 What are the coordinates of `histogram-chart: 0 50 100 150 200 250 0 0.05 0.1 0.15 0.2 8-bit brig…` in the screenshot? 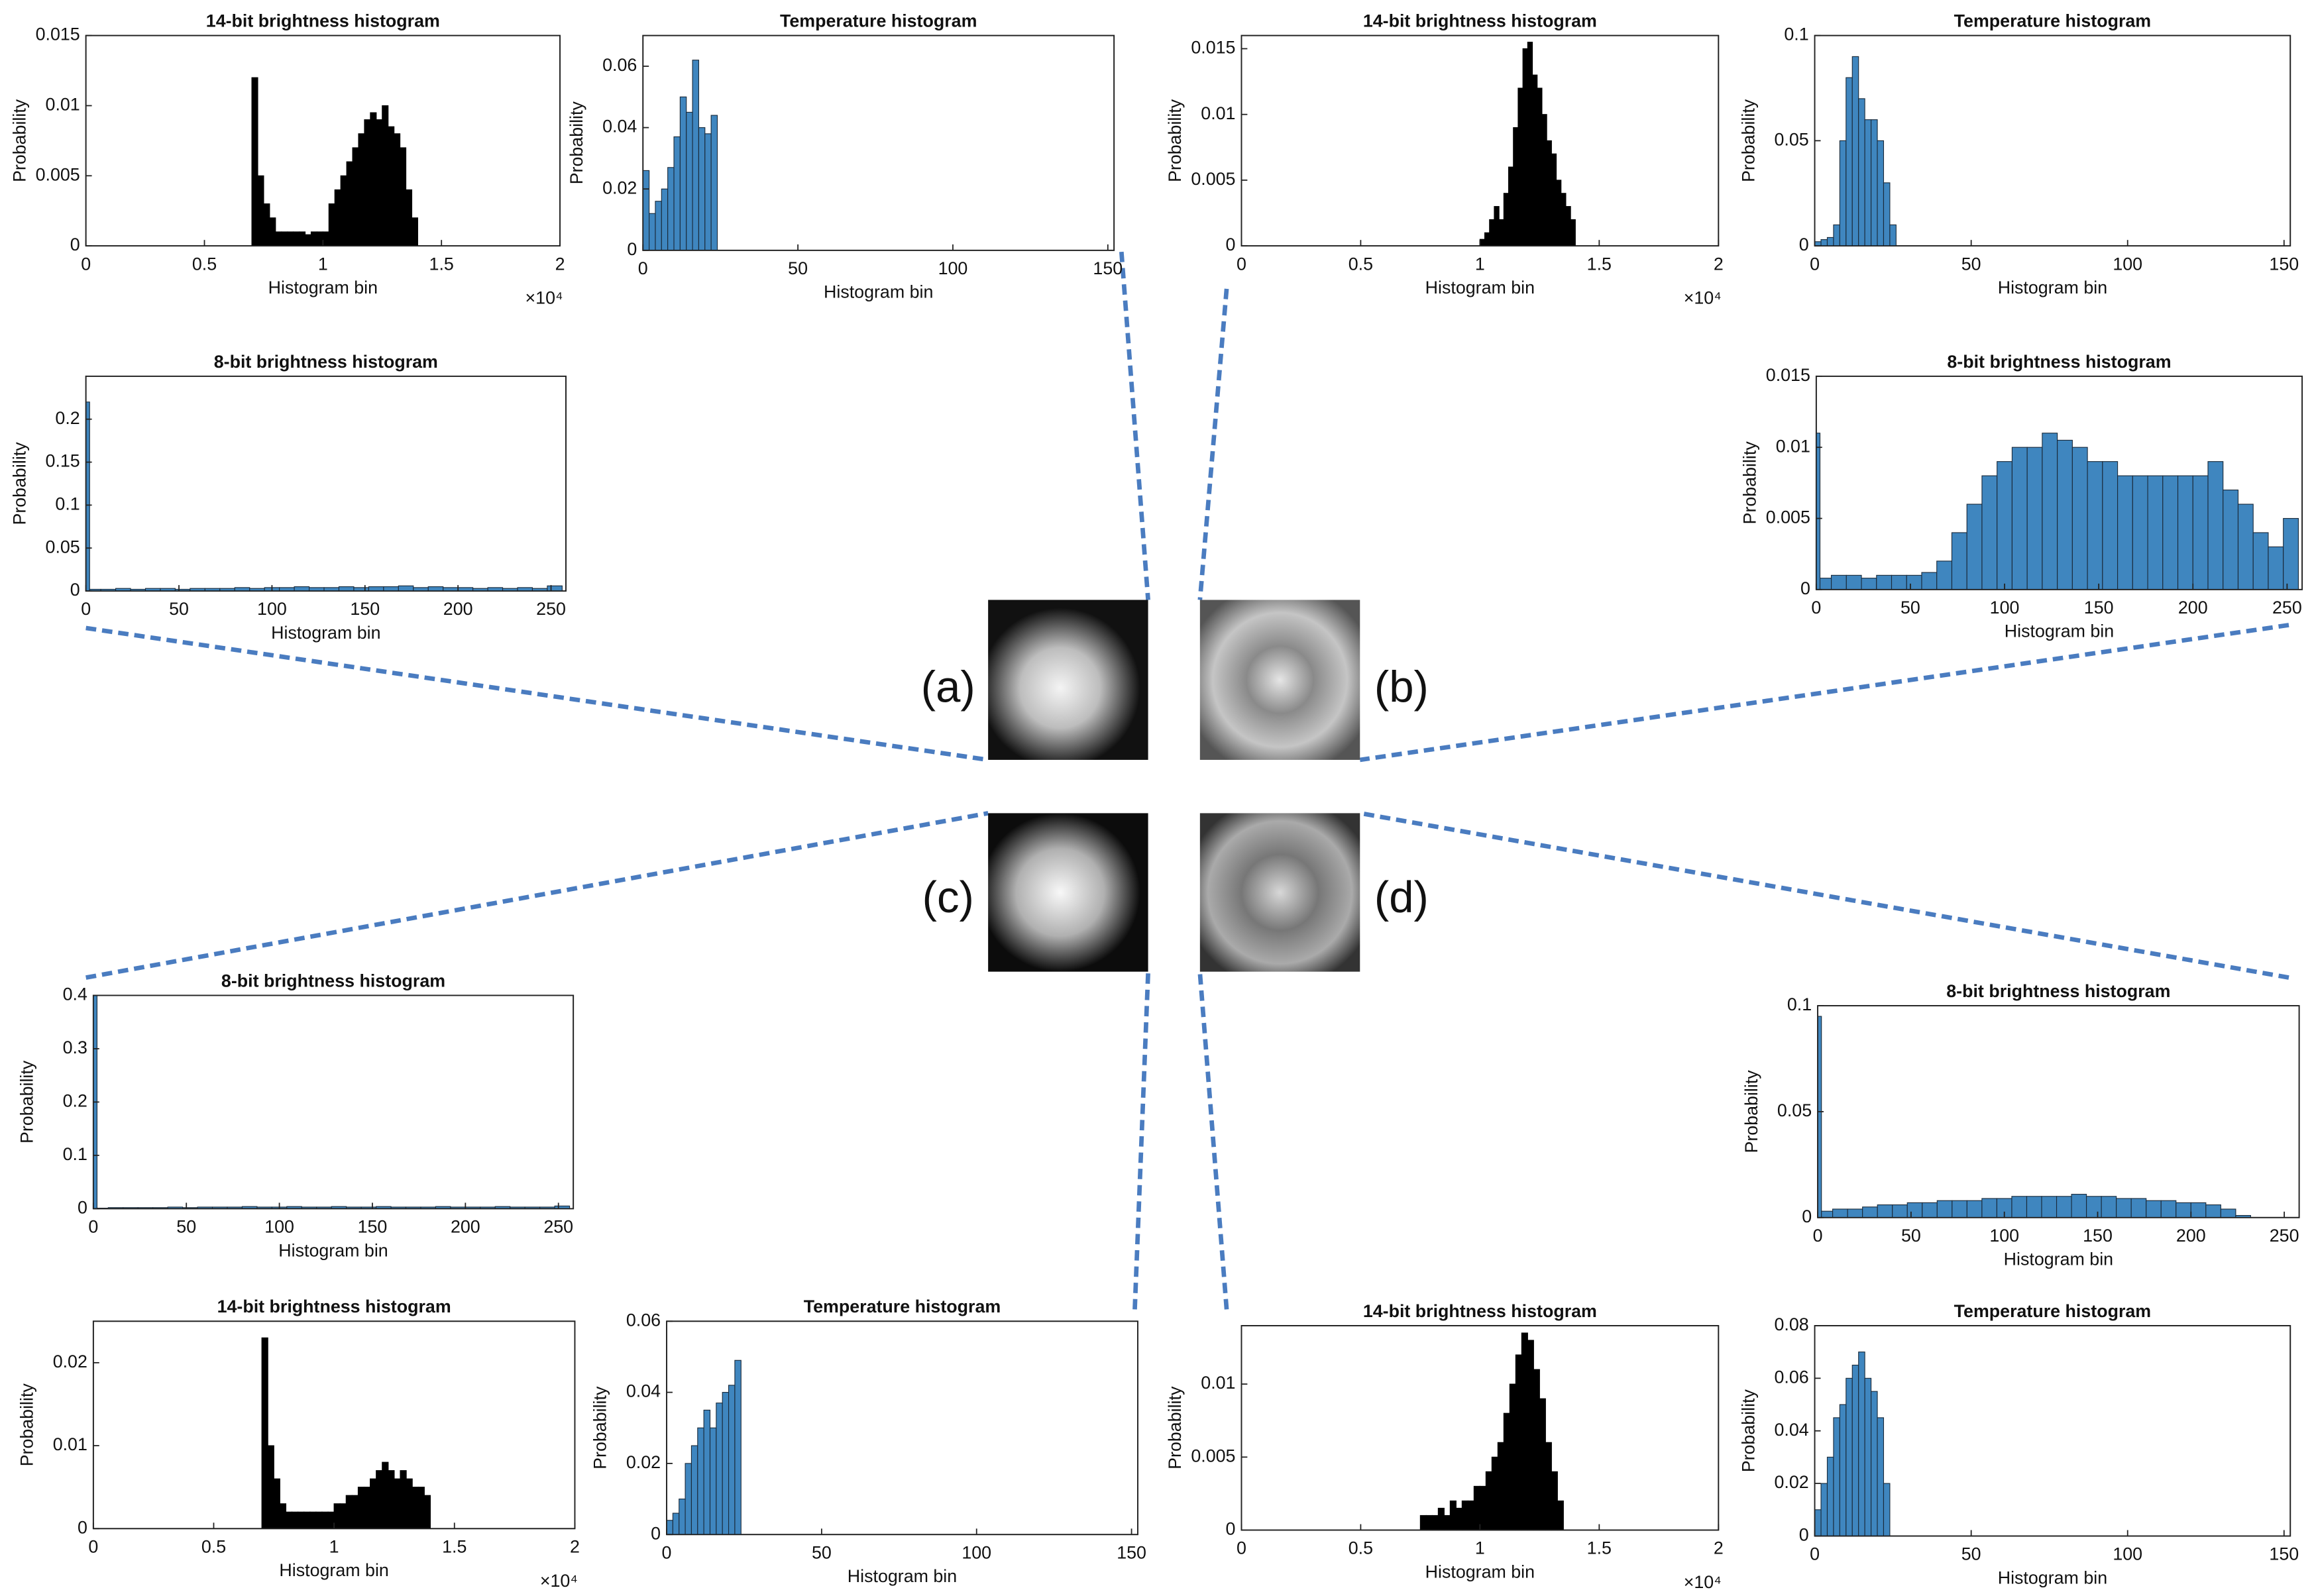 It's located at (288, 497).